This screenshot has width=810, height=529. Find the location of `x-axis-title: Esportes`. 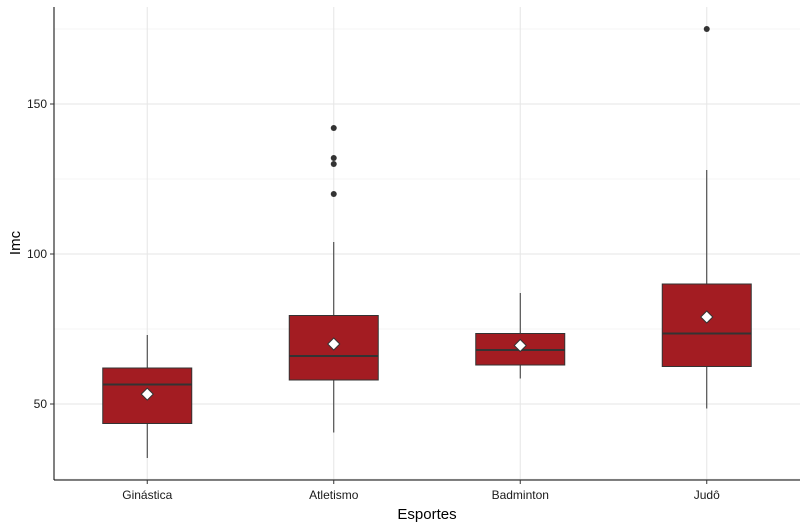

x-axis-title: Esportes is located at coordinates (426, 514).